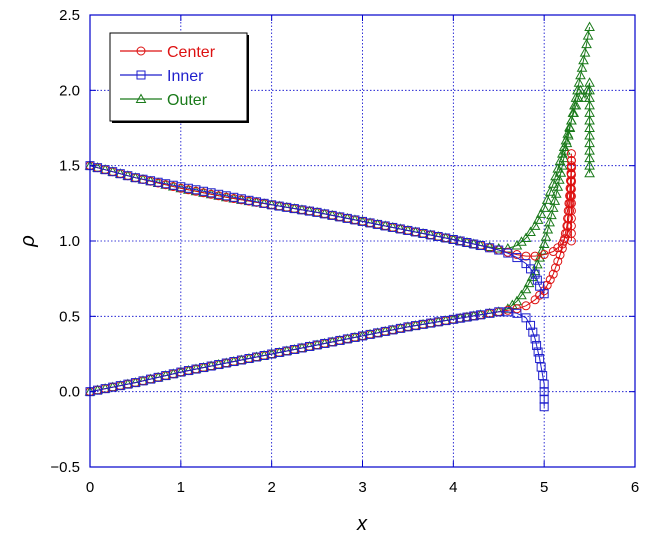 The image size is (663, 535). Describe the element at coordinates (69, 316) in the screenshot. I see `y-tick-label: 0.5` at that location.